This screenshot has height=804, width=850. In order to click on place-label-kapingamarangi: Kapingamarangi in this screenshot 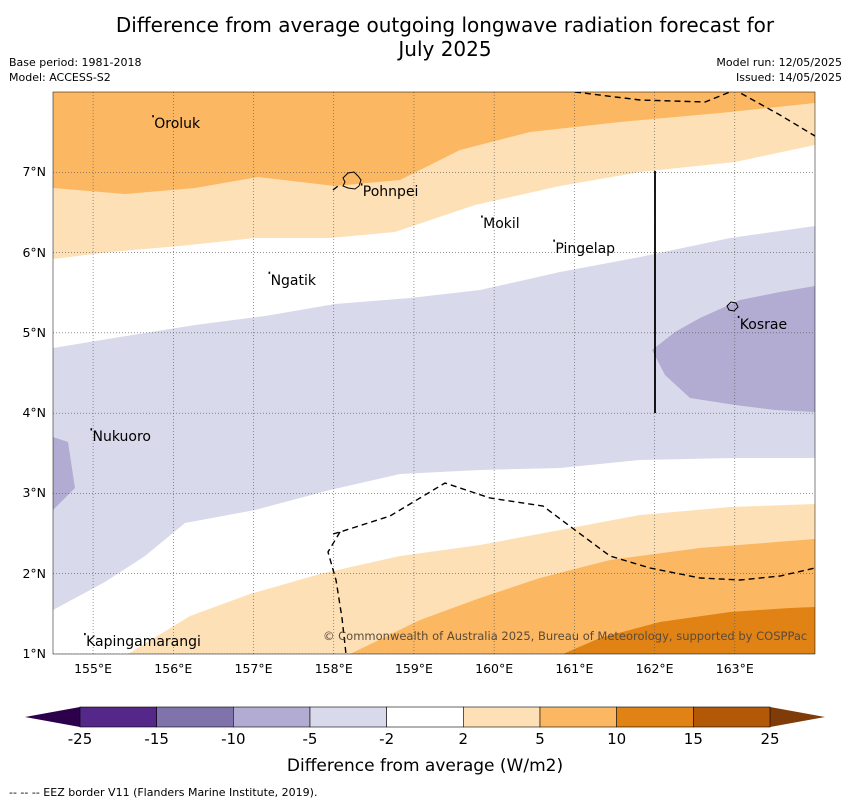, I will do `click(143, 641)`.